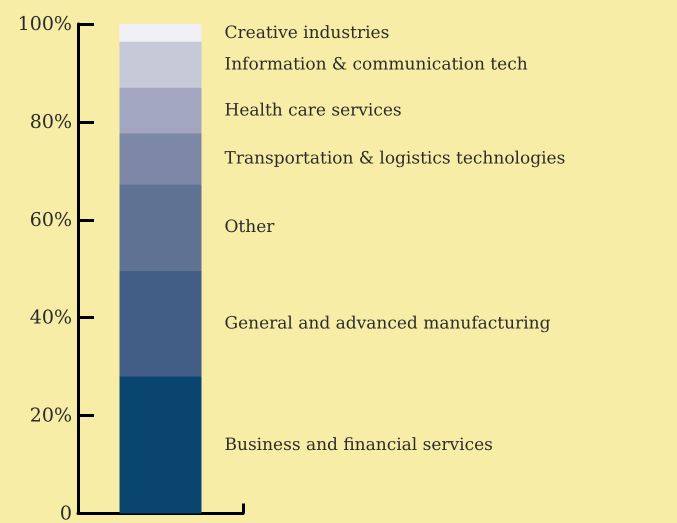  What do you see at coordinates (51, 219) in the screenshot?
I see `y-tick-label: 60%` at bounding box center [51, 219].